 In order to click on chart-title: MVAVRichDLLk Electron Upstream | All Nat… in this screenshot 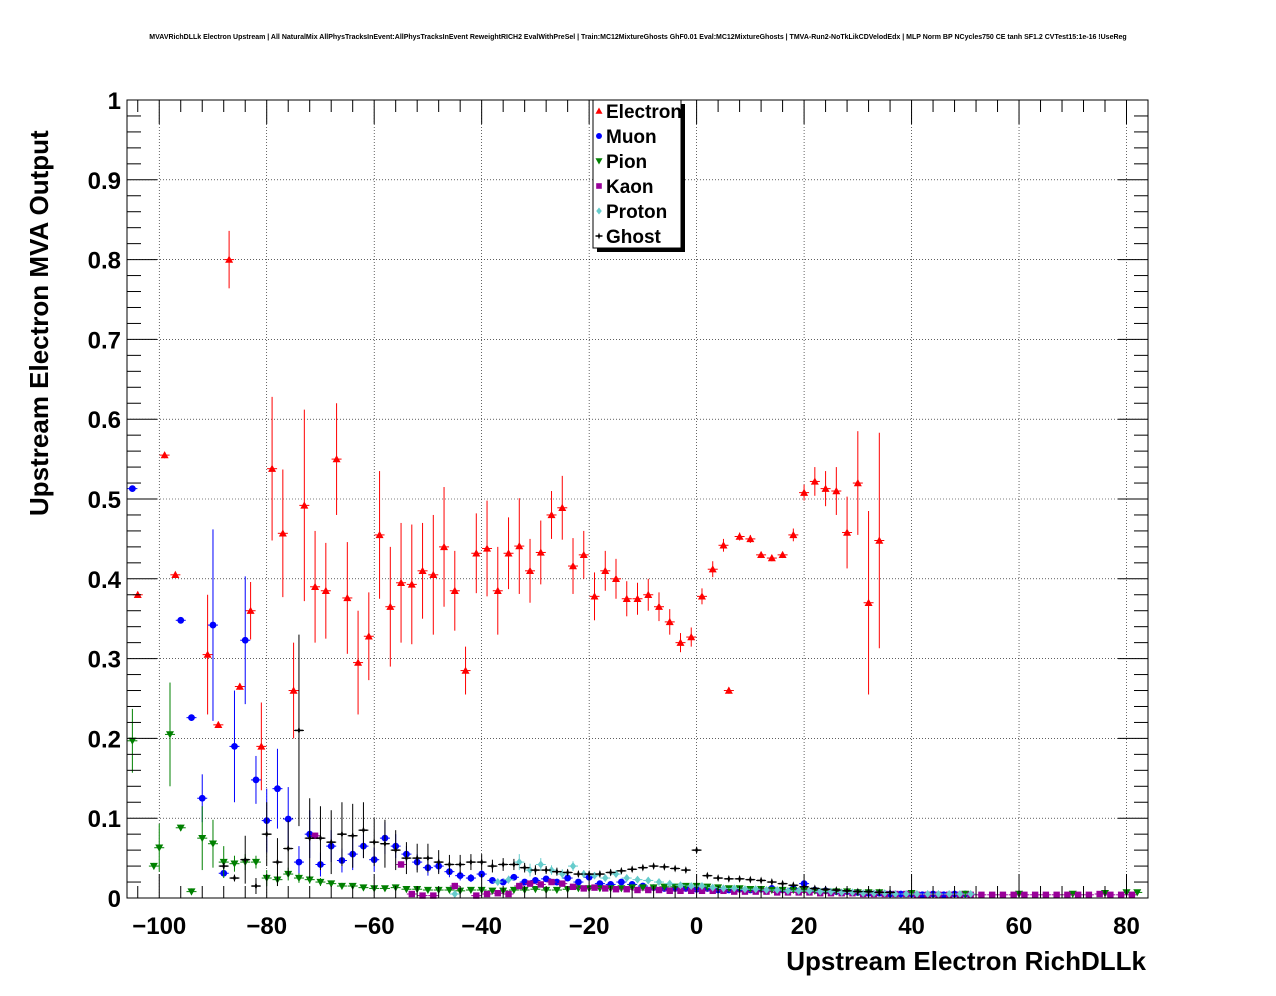, I will do `click(638, 37)`.